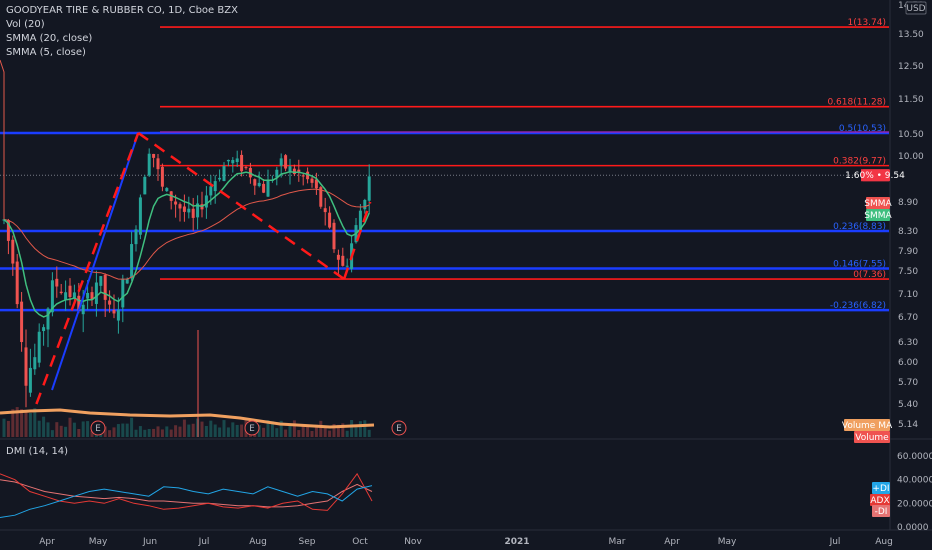  I want to click on fib-level-label: 0.146(7.55), so click(859, 265).